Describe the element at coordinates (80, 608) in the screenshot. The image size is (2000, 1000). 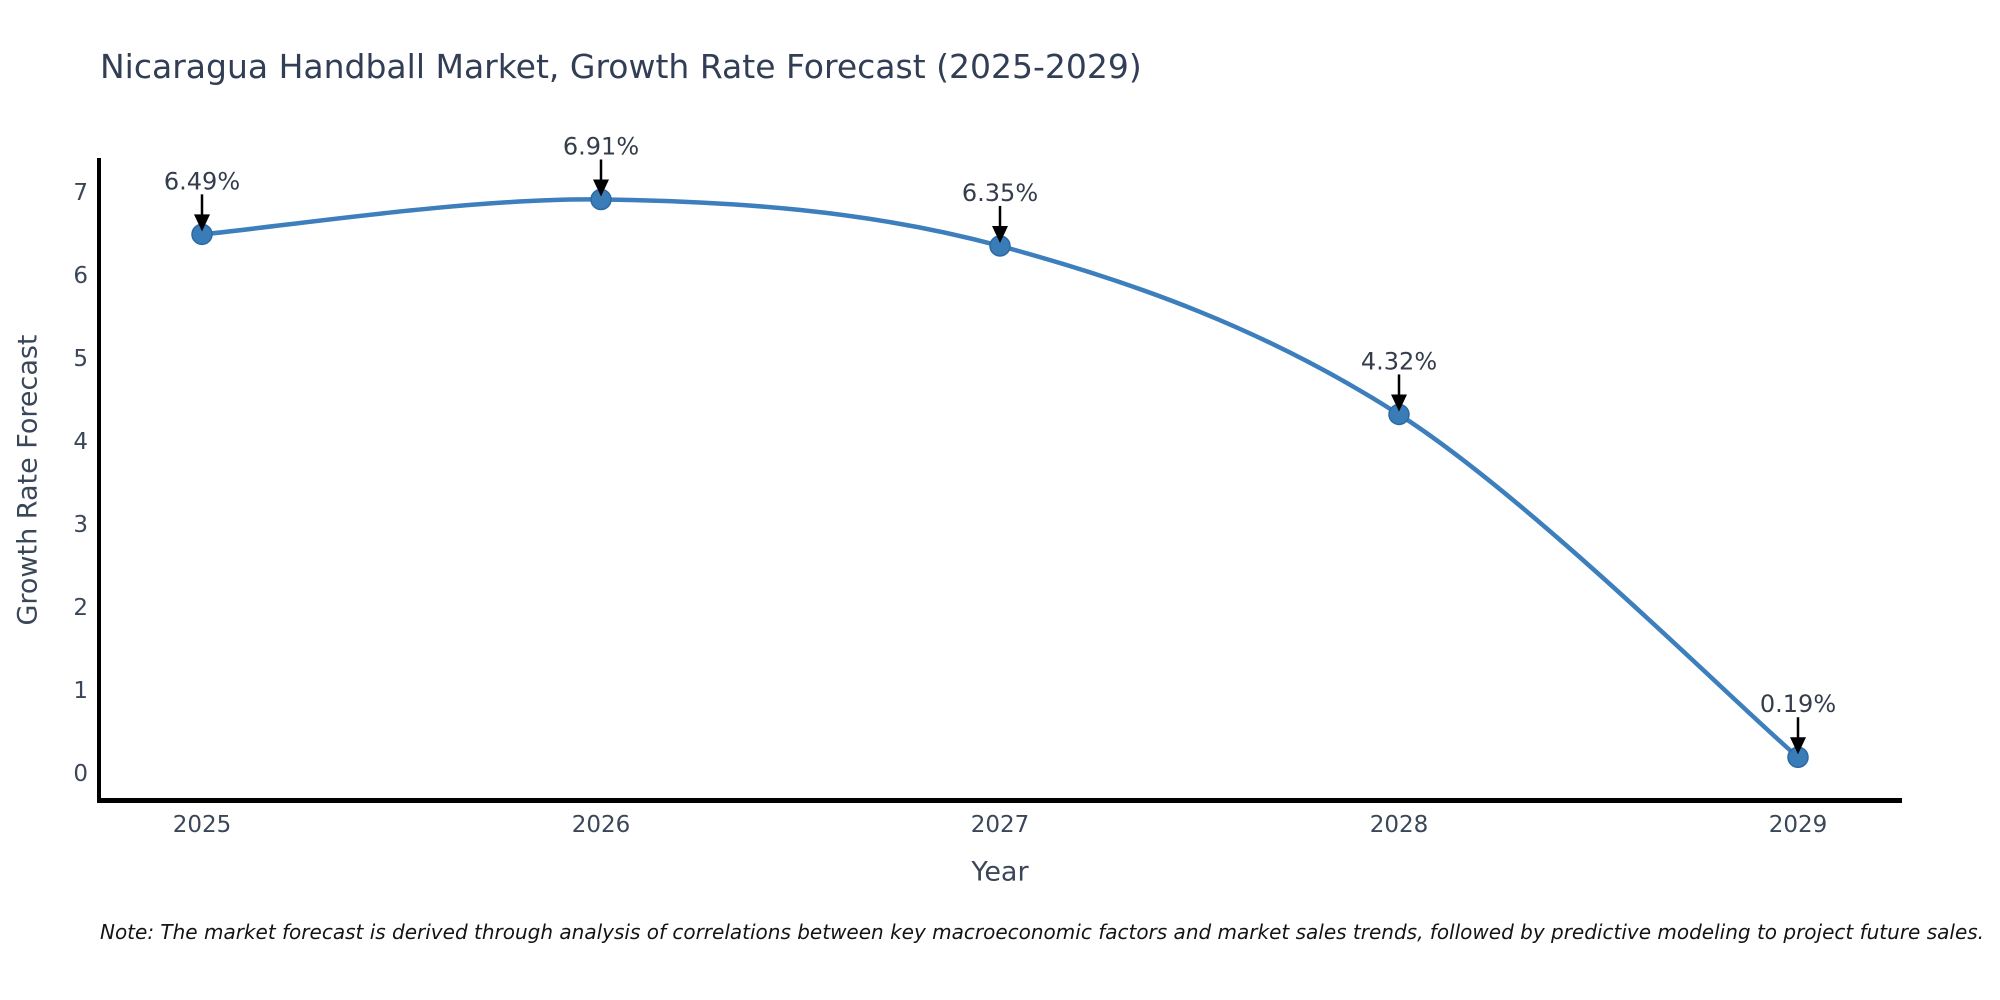
I see `y-tick-label: 2` at that location.